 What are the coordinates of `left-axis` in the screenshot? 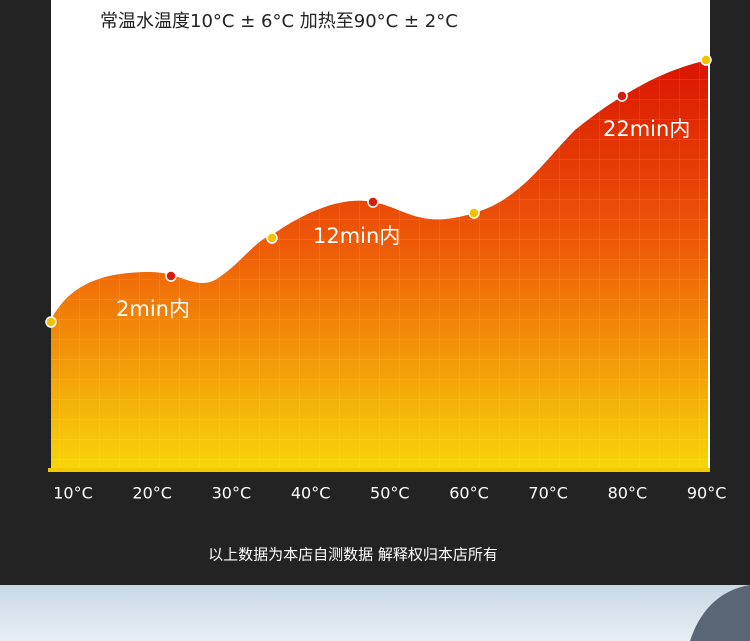 It's located at (49, 236).